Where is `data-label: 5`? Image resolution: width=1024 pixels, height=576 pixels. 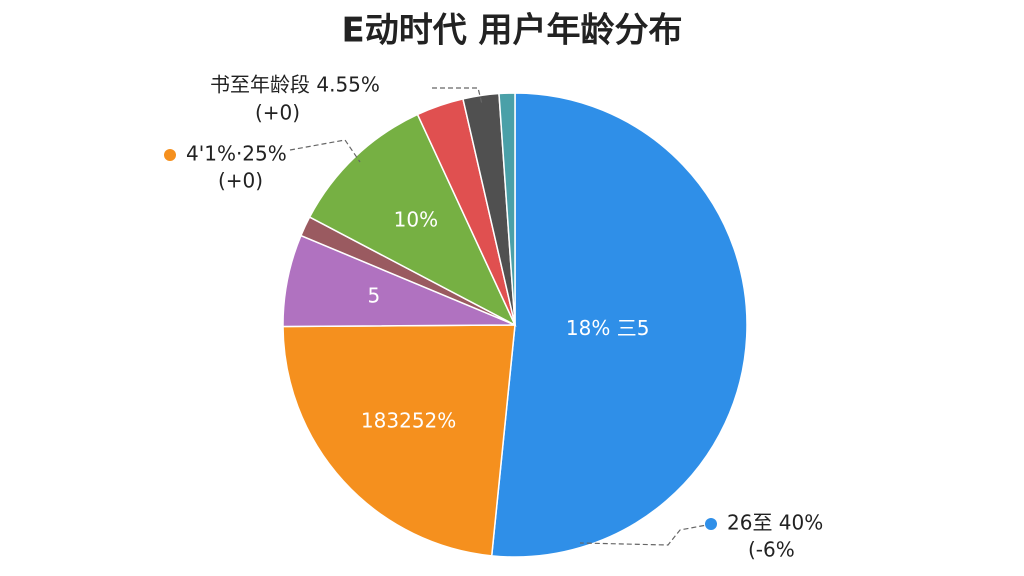 data-label: 5 is located at coordinates (374, 296).